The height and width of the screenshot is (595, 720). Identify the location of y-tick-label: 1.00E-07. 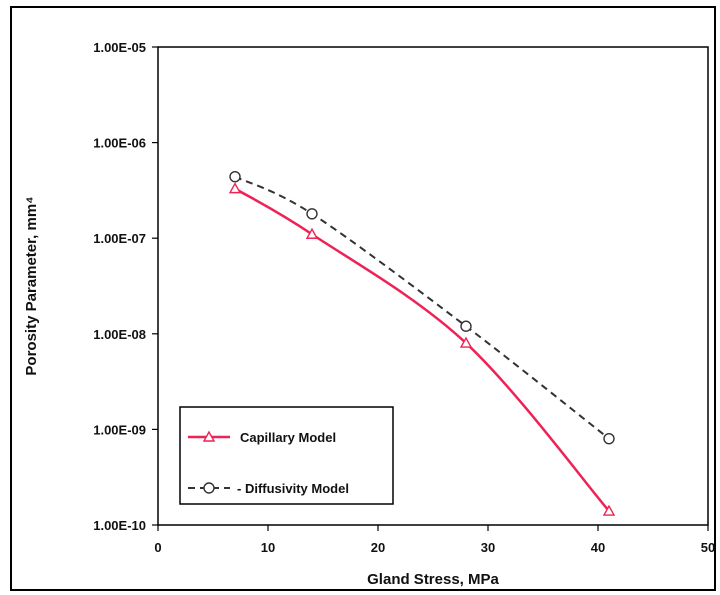
(119, 238).